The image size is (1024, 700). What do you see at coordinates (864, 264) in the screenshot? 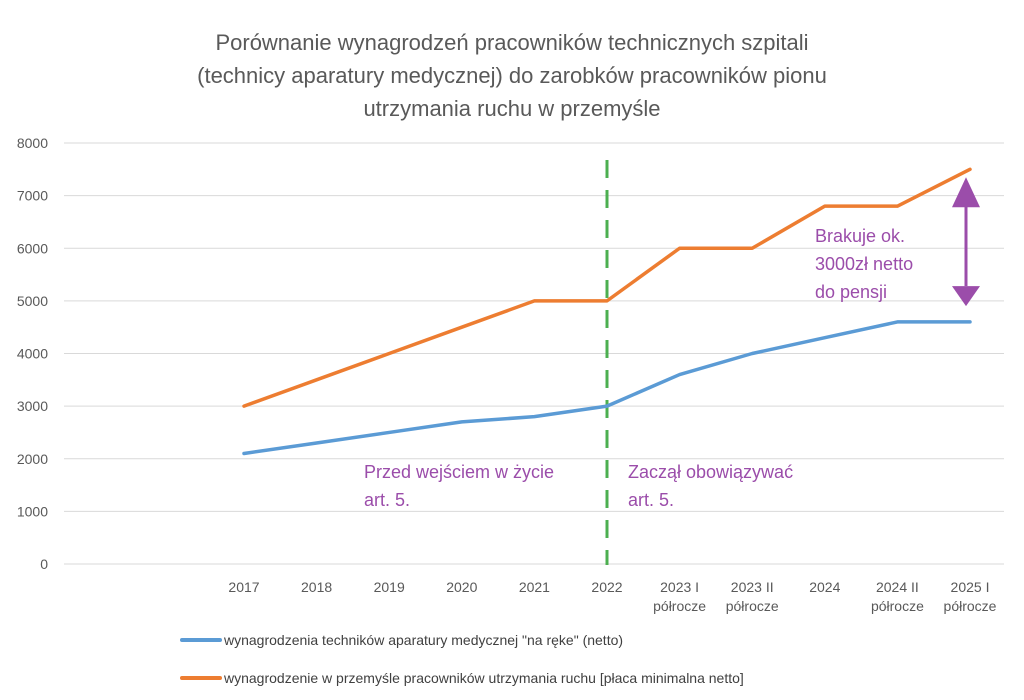
I see `annotation-gap-line-2: 3000zł netto` at bounding box center [864, 264].